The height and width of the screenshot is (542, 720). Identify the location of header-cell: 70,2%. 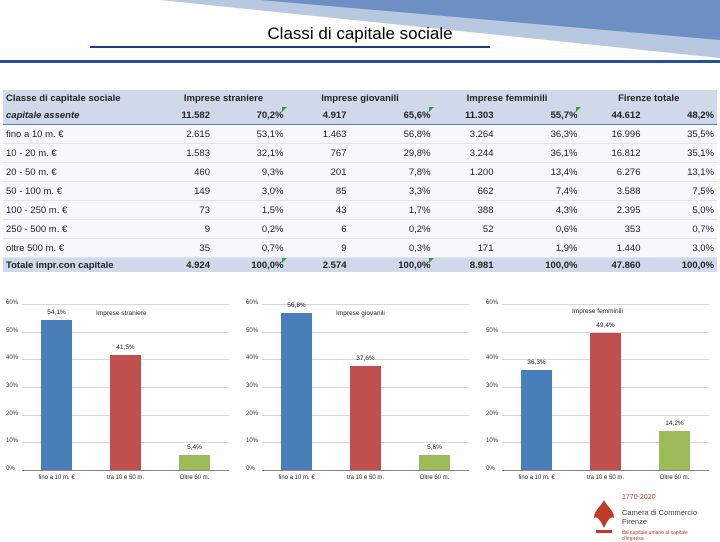
(250, 116).